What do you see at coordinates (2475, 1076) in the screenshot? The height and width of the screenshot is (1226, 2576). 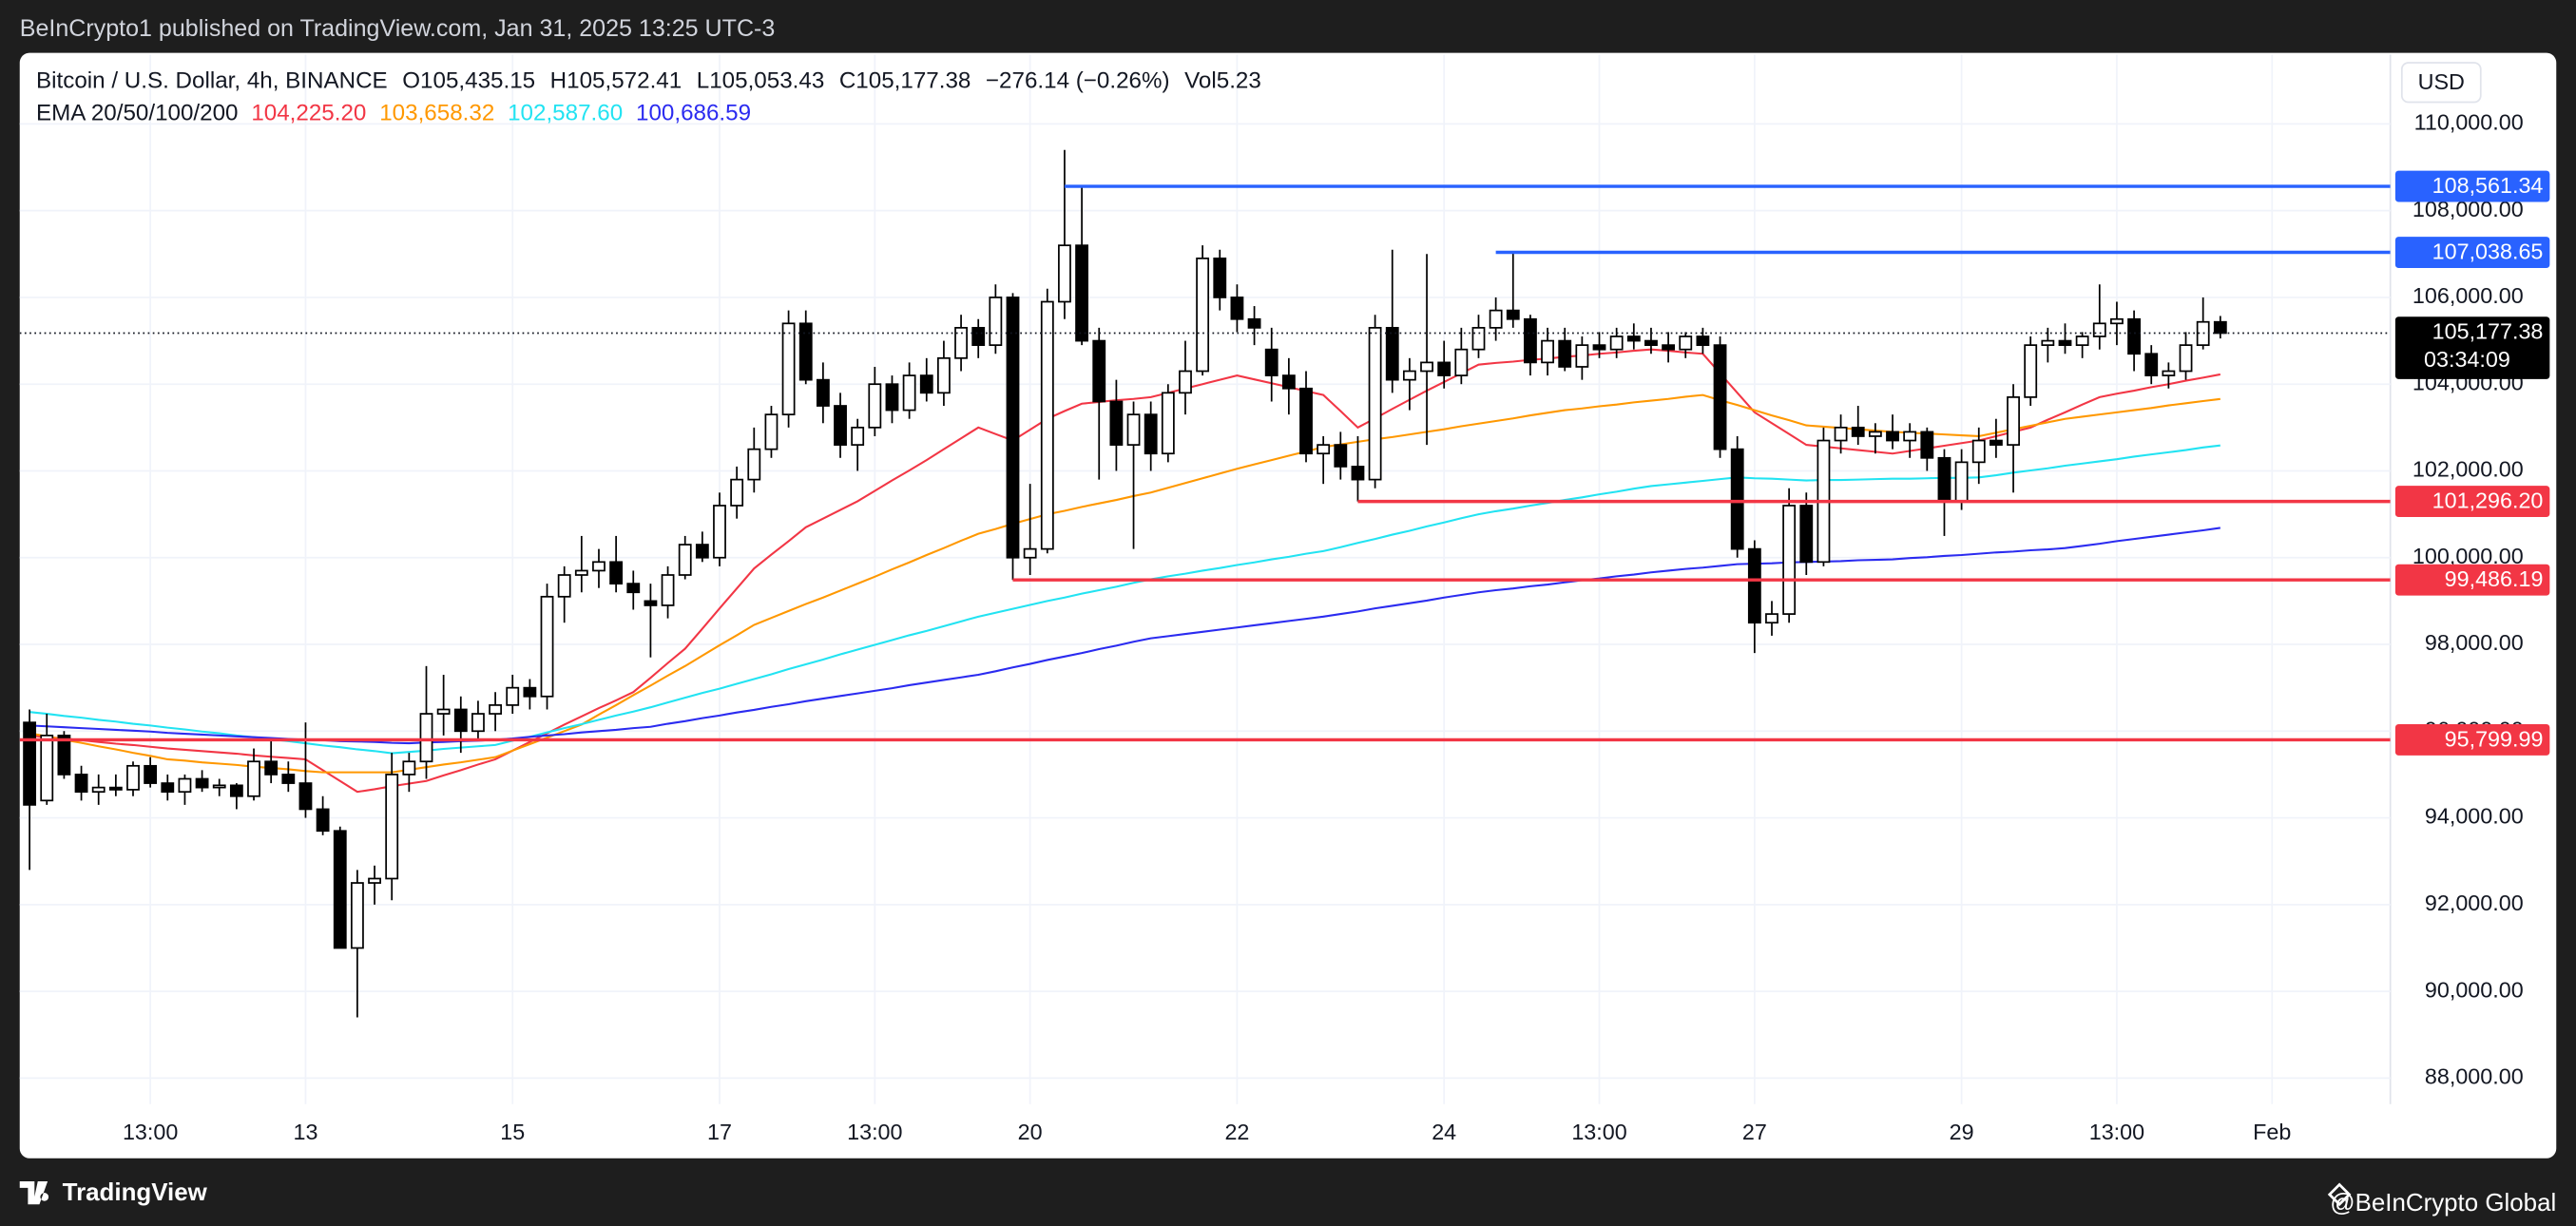 I see `y-tick-label: 88,000.00` at bounding box center [2475, 1076].